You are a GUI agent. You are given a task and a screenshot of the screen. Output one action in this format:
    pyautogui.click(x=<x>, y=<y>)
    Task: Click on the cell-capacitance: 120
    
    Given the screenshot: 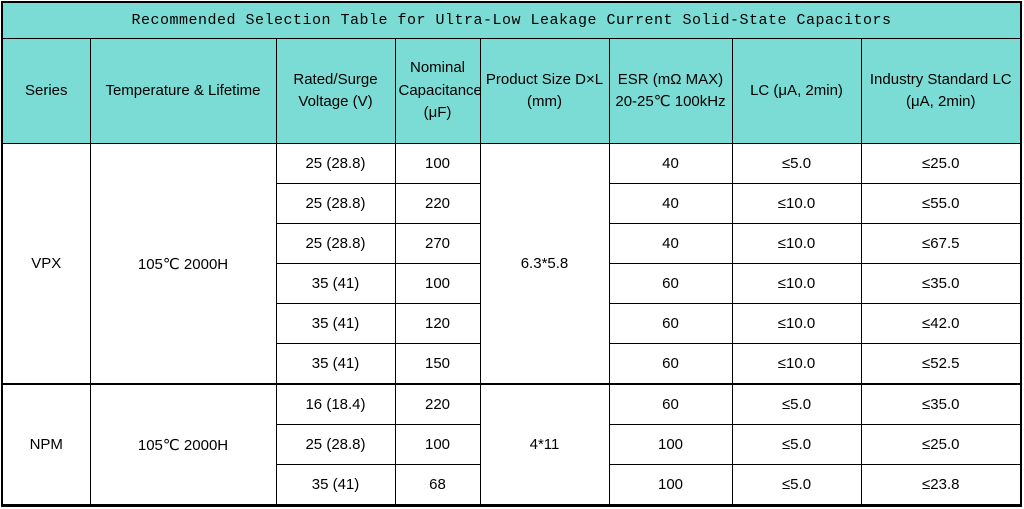 What is the action you would take?
    pyautogui.click(x=437, y=323)
    